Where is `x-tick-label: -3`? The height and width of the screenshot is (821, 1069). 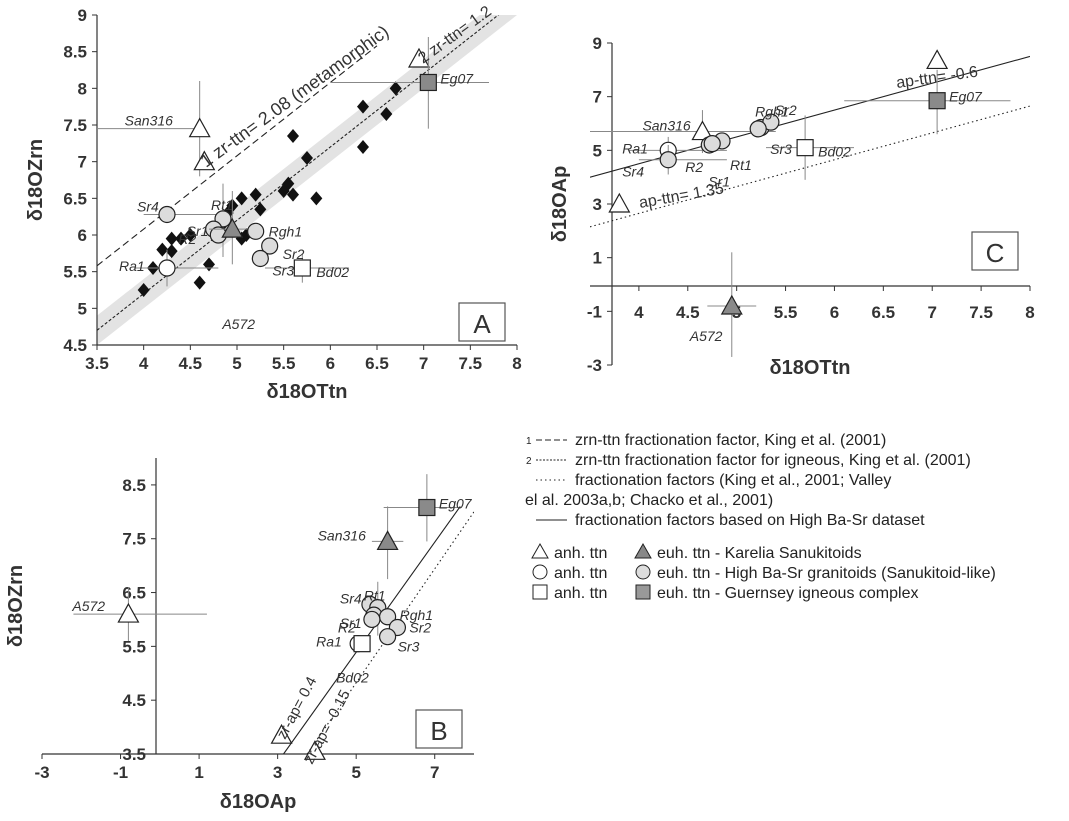
x-tick-label: -3 is located at coordinates (41, 772).